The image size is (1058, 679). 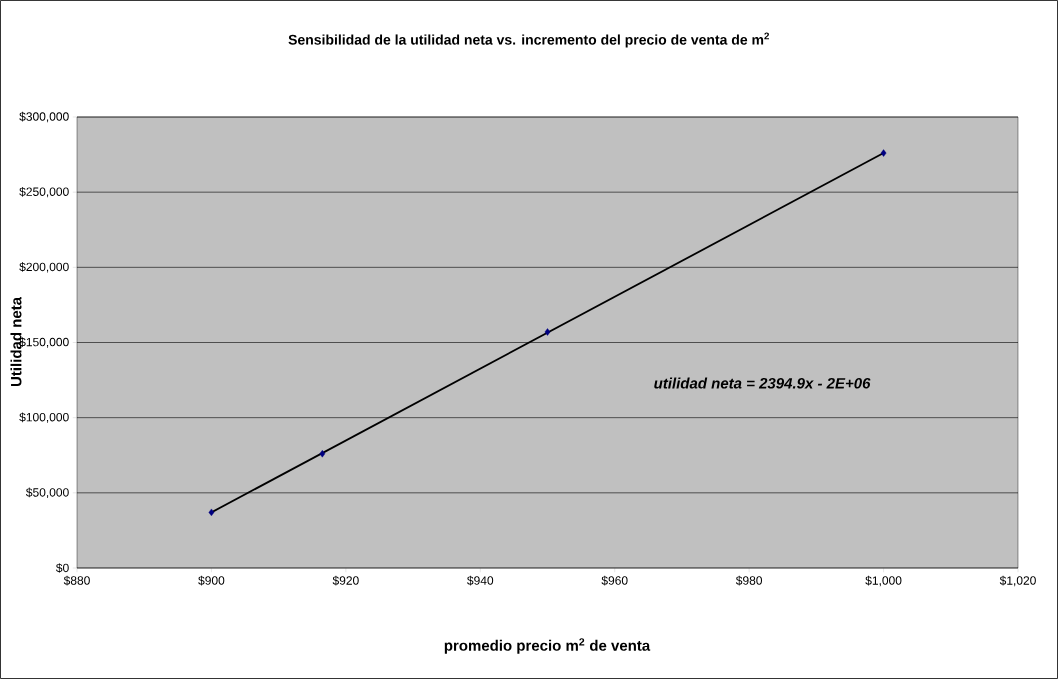 I want to click on x-axis-title: promedio precio m$^{2}$ de venta, so click(x=547, y=646).